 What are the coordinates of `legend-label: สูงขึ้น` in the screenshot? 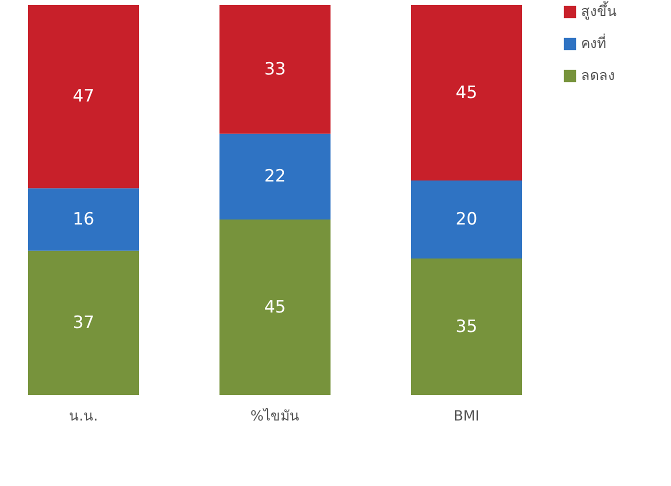 It's located at (599, 10).